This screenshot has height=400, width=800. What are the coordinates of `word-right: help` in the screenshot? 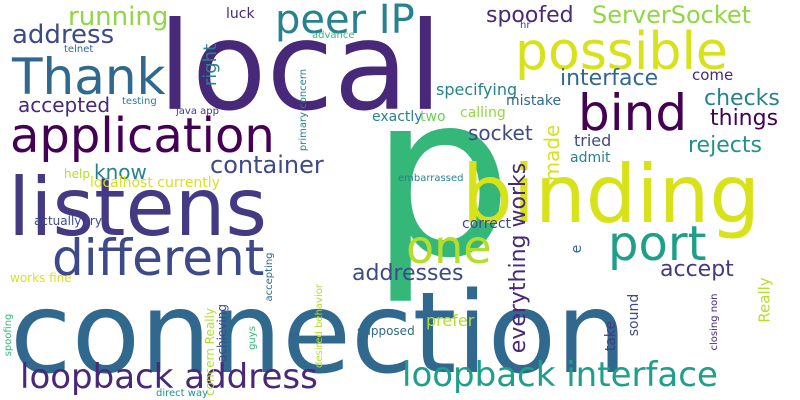 It's located at (77, 174).